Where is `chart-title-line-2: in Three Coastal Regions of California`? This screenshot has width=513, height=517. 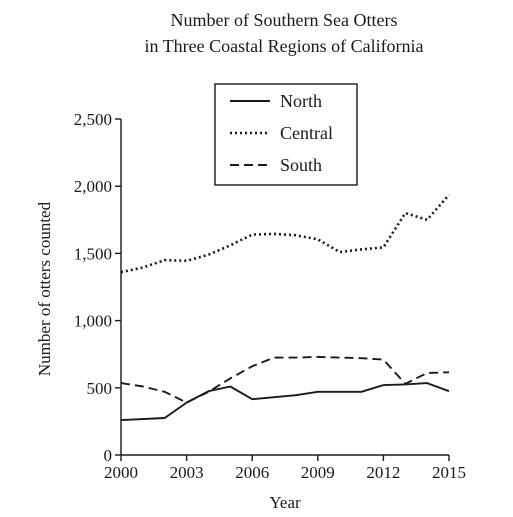
chart-title-line-2: in Three Coastal Regions of California is located at coordinates (283, 46).